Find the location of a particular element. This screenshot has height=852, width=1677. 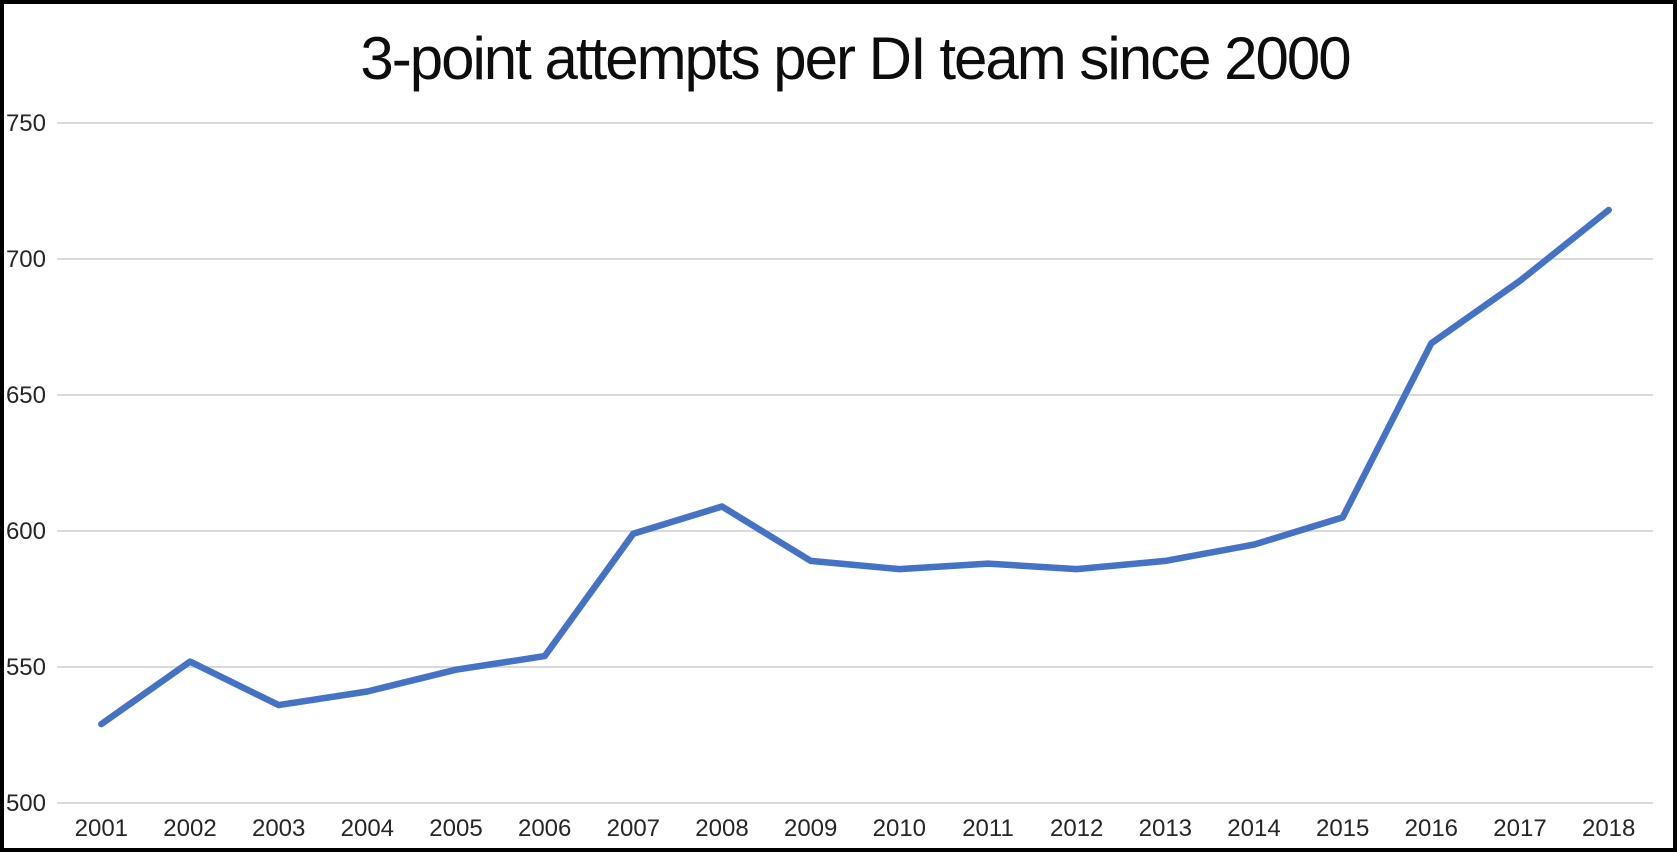

x-axis-tick-label: 2002 is located at coordinates (189, 828).